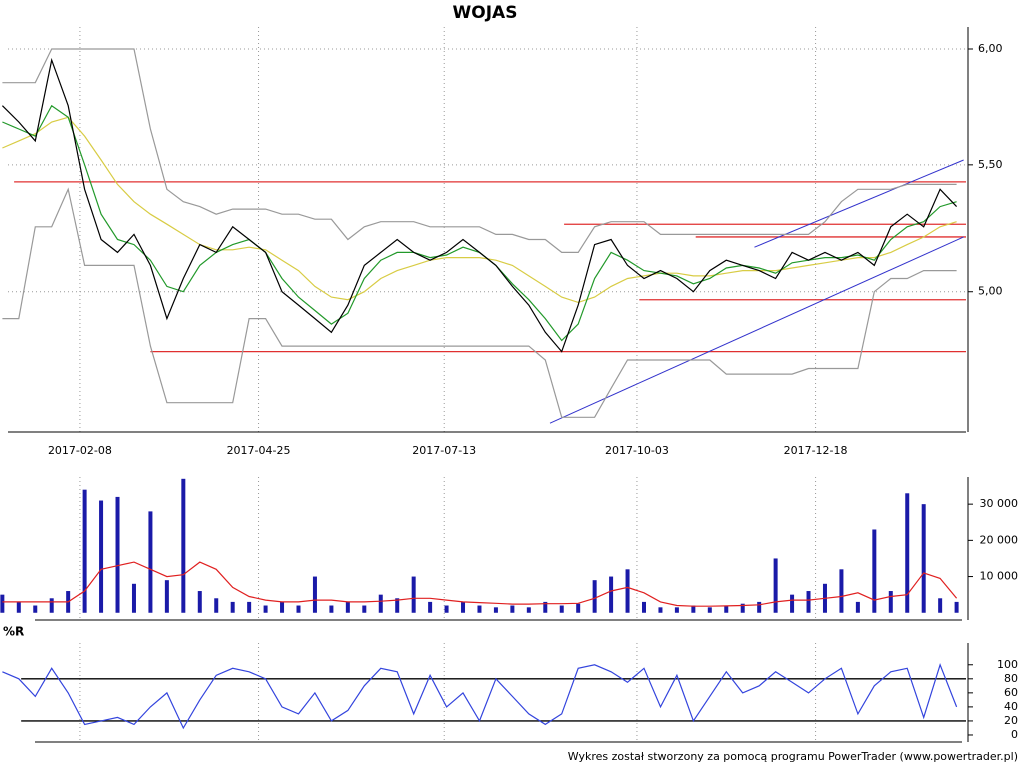  I want to click on chart-title: WOJAS, so click(485, 13).